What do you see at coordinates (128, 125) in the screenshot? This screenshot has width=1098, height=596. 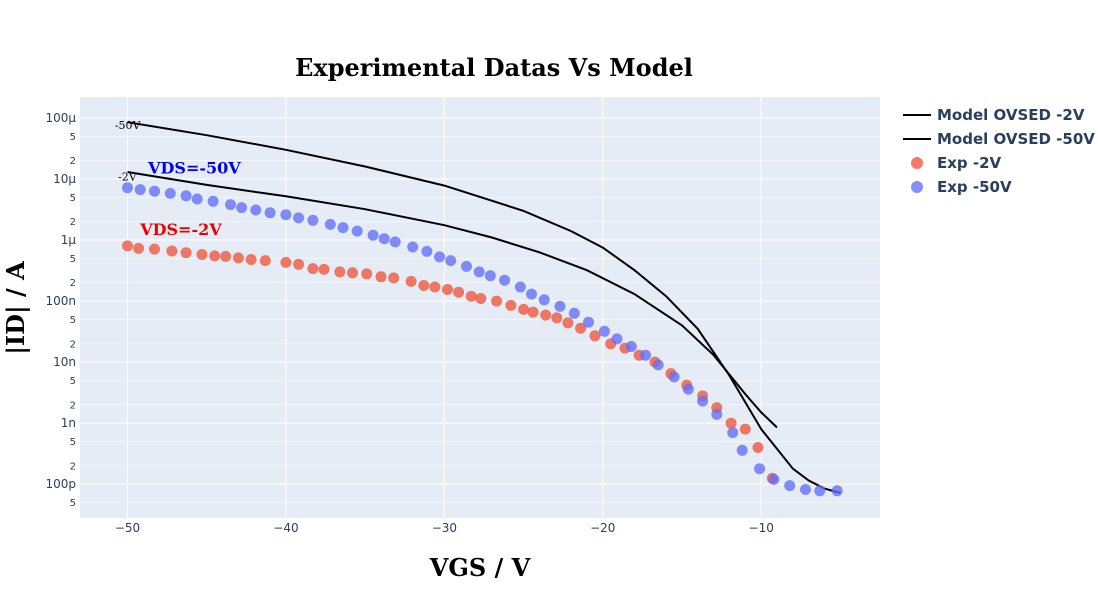 I see `annotation-label: -50V` at bounding box center [128, 125].